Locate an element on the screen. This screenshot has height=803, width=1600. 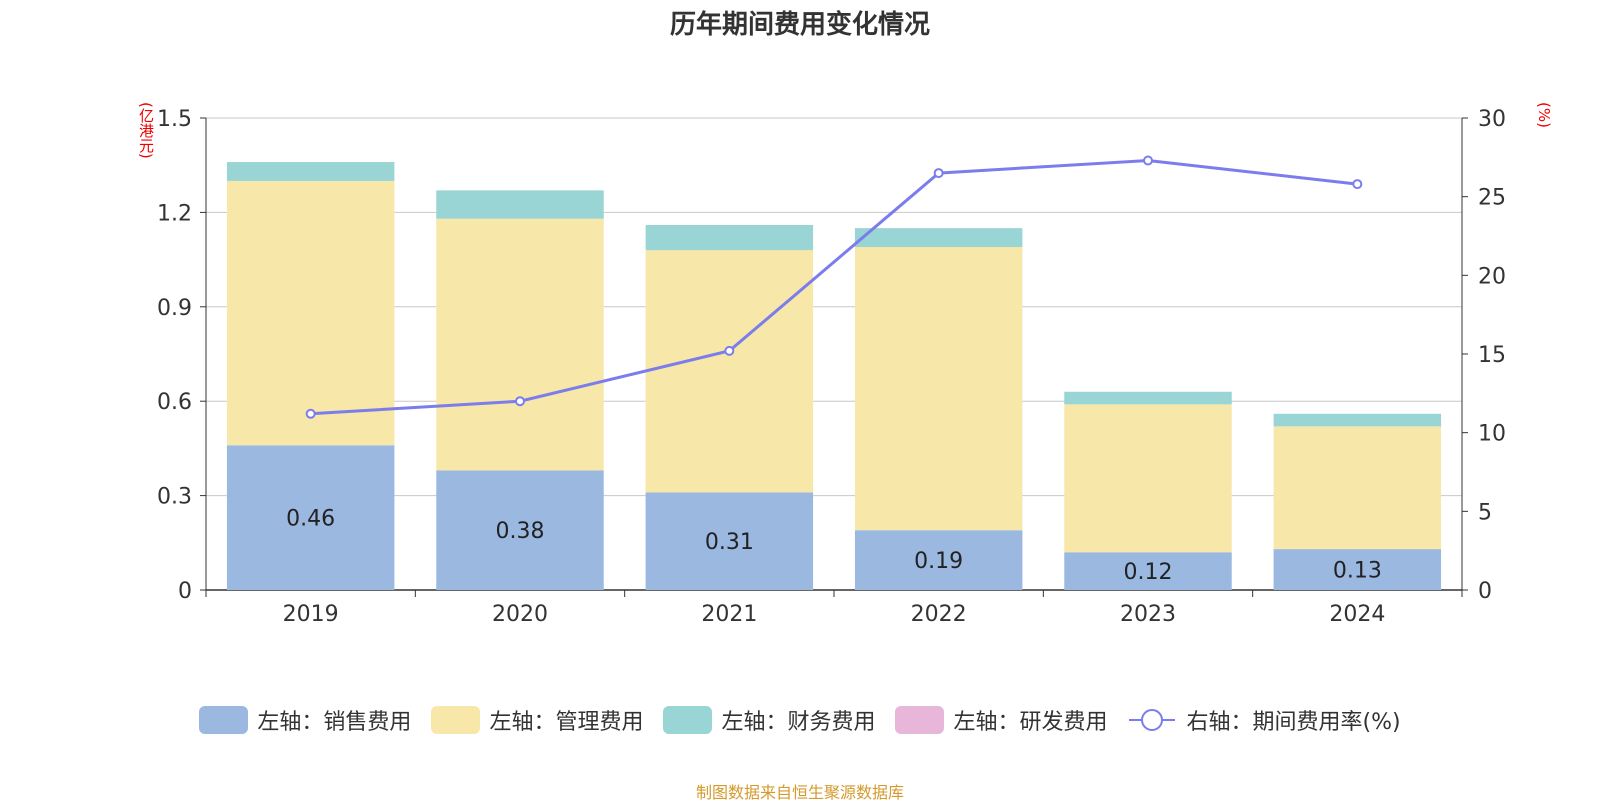
bar-data-label: 0.38 is located at coordinates (520, 531).